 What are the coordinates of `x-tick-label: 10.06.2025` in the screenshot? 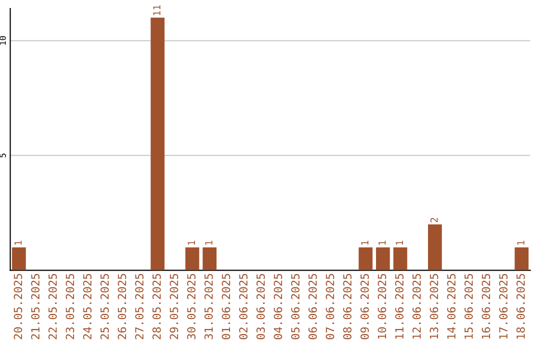 It's located at (382, 306).